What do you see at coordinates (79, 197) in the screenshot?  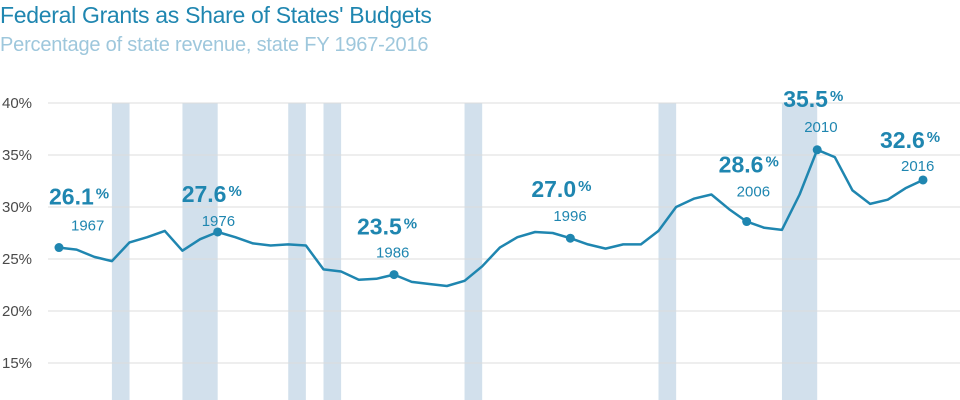 I see `value-label: 26.1%` at bounding box center [79, 197].